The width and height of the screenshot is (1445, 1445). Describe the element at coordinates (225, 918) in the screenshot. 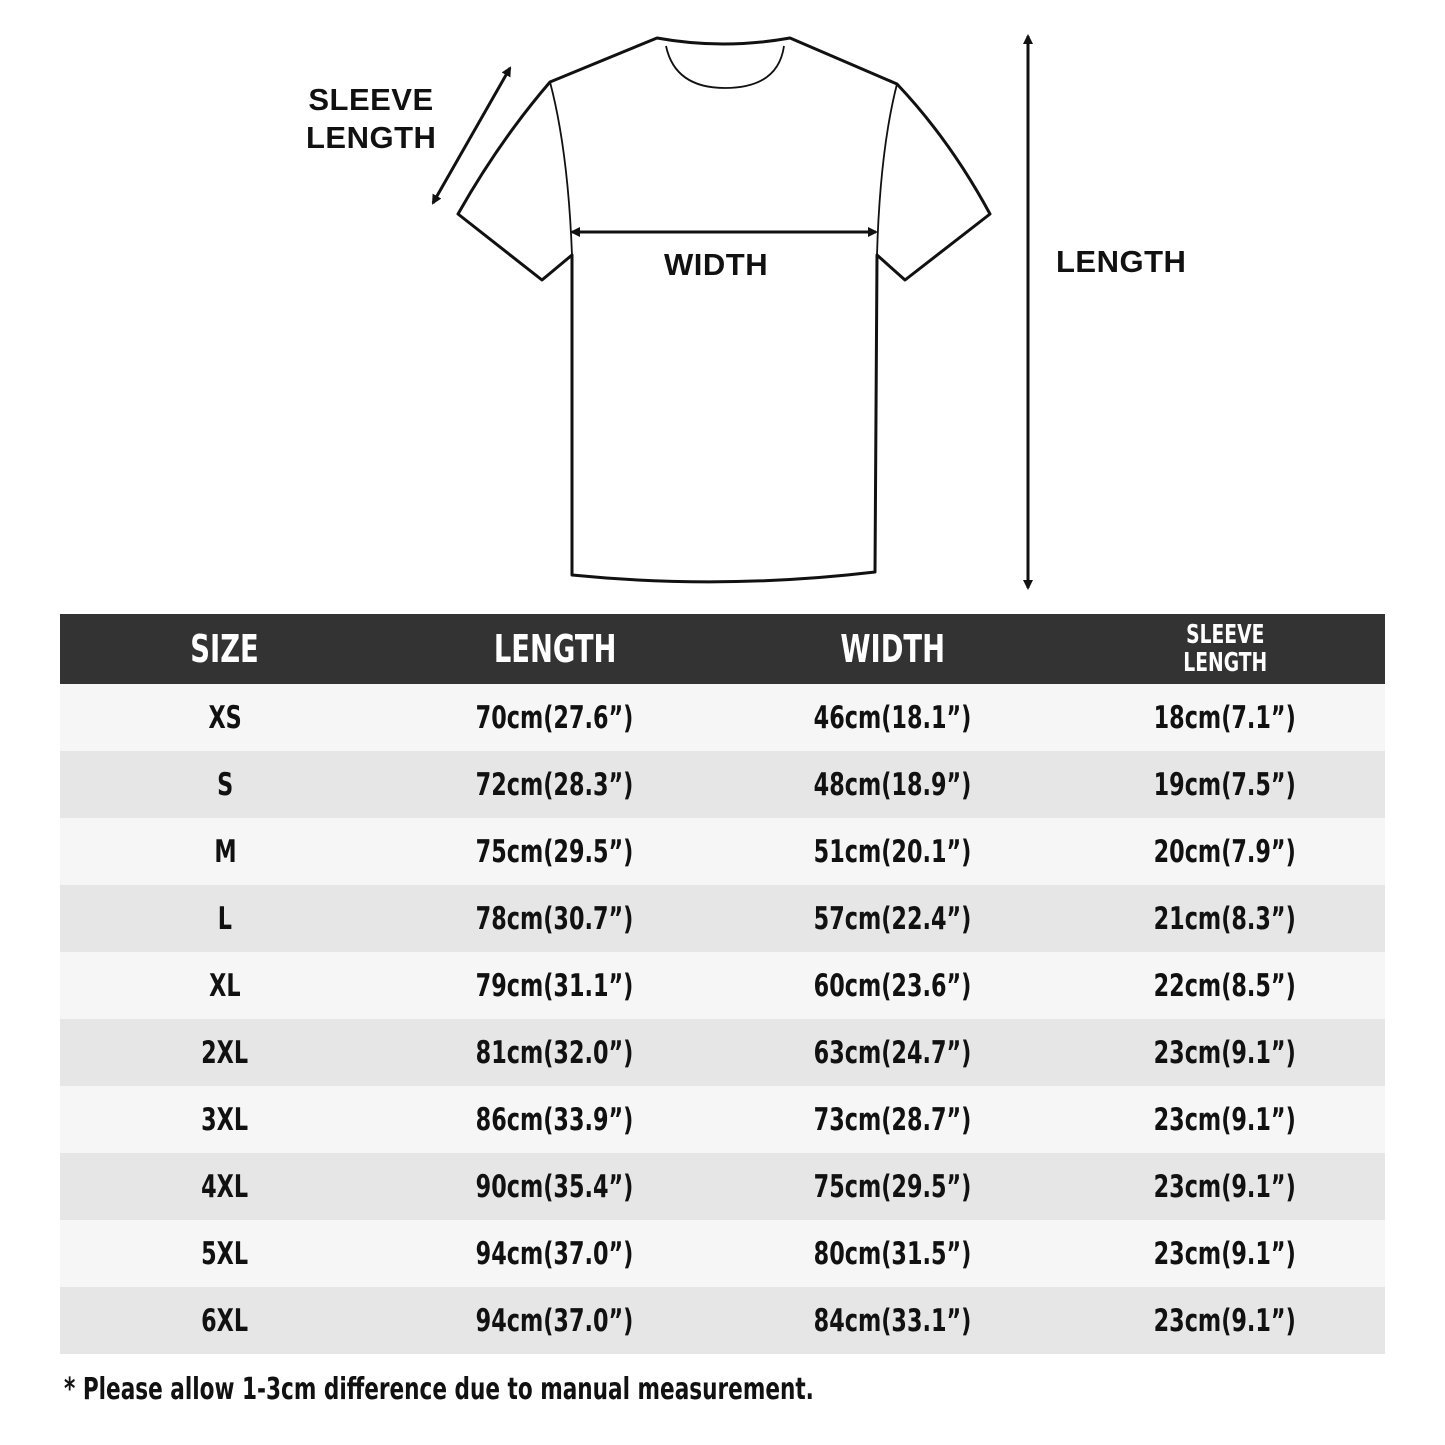

I see `cell-size: L` at that location.